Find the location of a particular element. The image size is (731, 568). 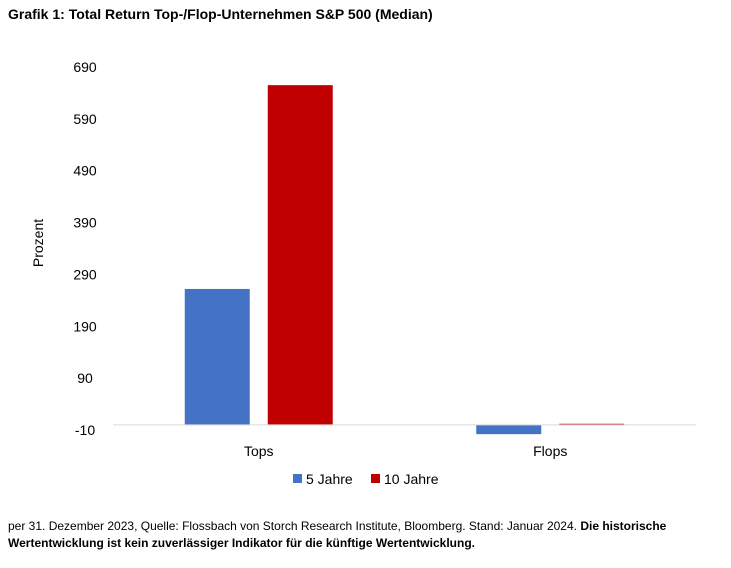

y-tick-label: -10 is located at coordinates (85, 430).